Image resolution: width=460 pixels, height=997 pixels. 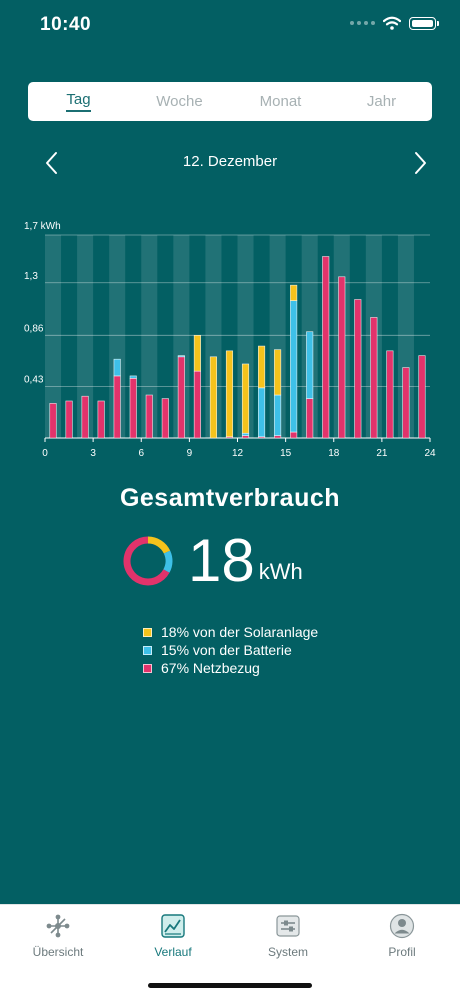 What do you see at coordinates (147, 632) in the screenshot?
I see `legend-swatch-solar` at bounding box center [147, 632].